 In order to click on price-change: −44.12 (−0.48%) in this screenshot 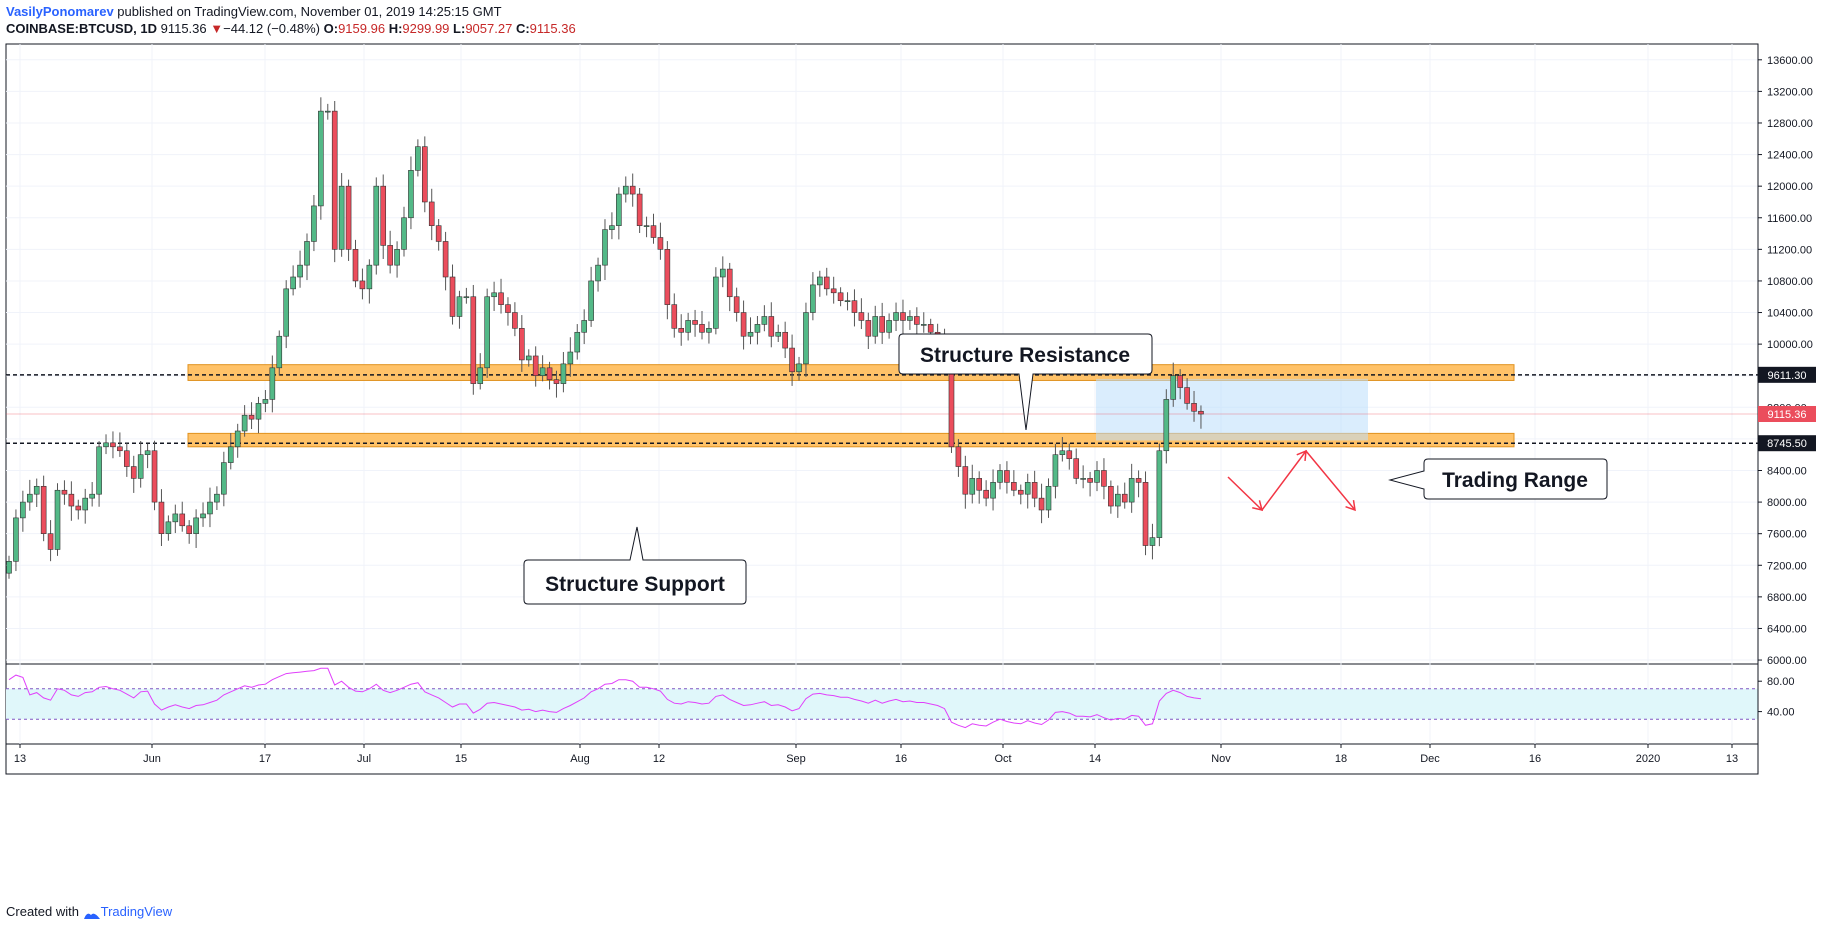, I will do `click(271, 28)`.